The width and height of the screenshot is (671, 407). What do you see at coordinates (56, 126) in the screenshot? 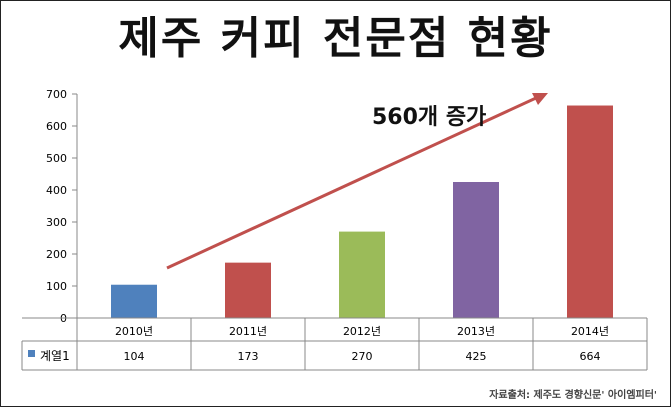
I see `y-tick-label: 600` at bounding box center [56, 126].